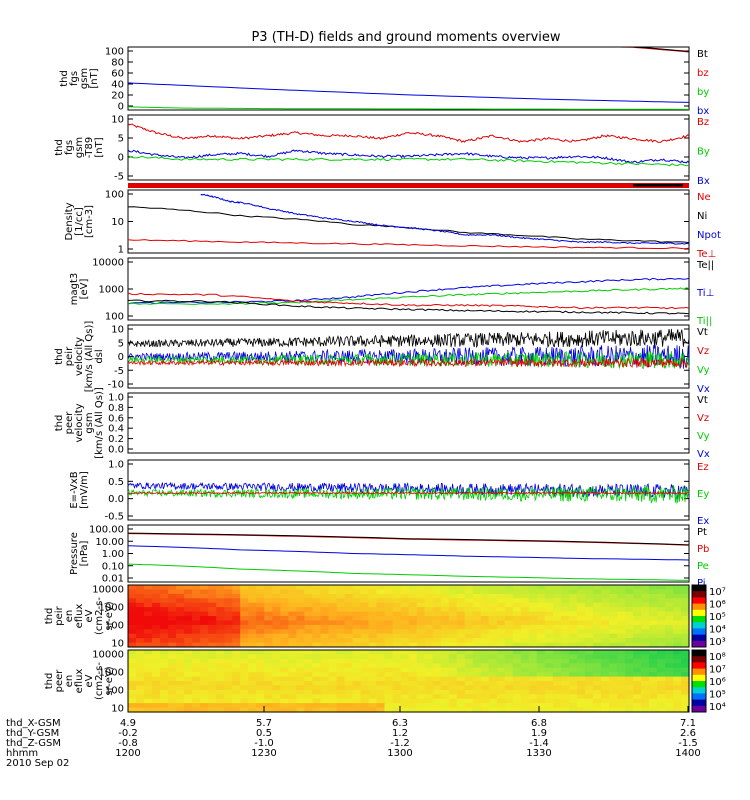  Describe the element at coordinates (703, 122) in the screenshot. I see `legend-Bz: Bz` at that location.